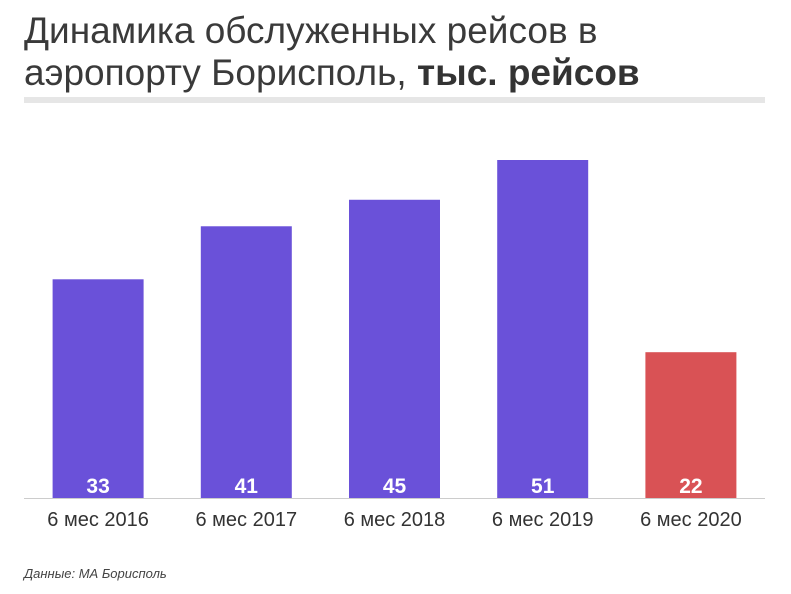  What do you see at coordinates (247, 486) in the screenshot?
I see `bar-value-label-2: 41` at bounding box center [247, 486].